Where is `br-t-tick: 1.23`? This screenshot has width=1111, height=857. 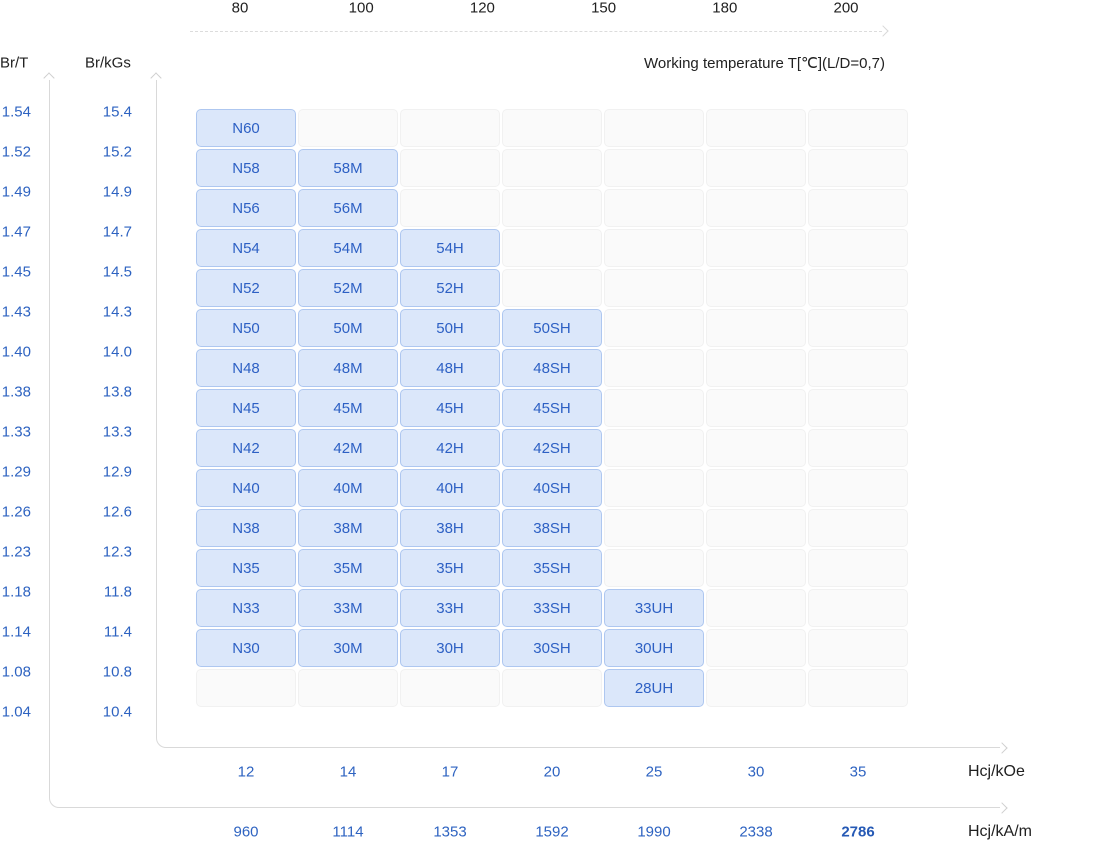 br-t-tick: 1.23 is located at coordinates (16, 551).